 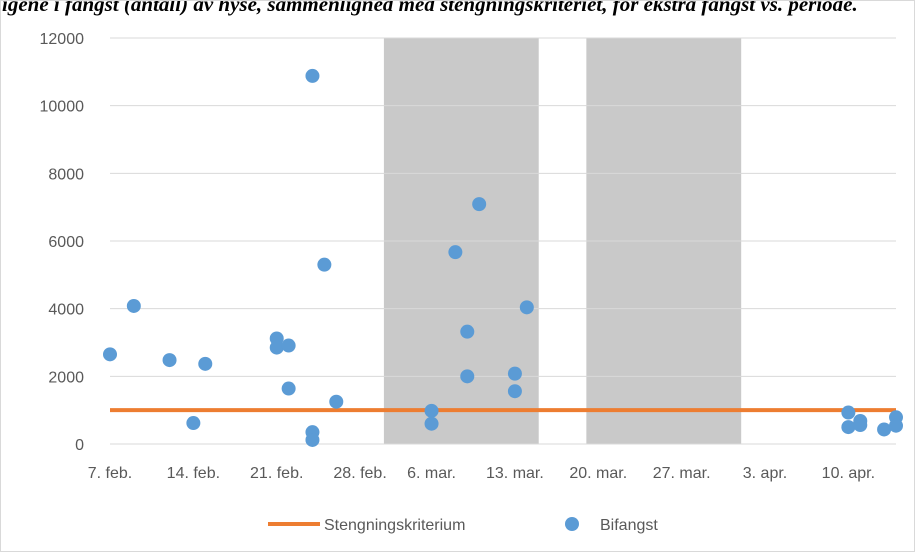 I want to click on y-tick-label: 10000, so click(x=62, y=107).